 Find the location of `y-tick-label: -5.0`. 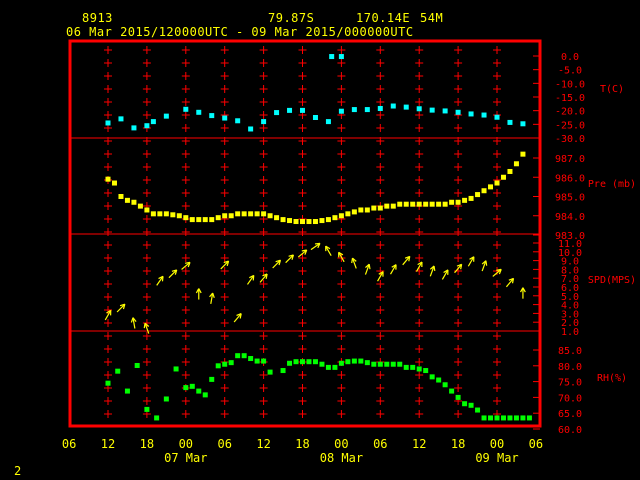

y-tick-label: -5.0 is located at coordinates (570, 71).